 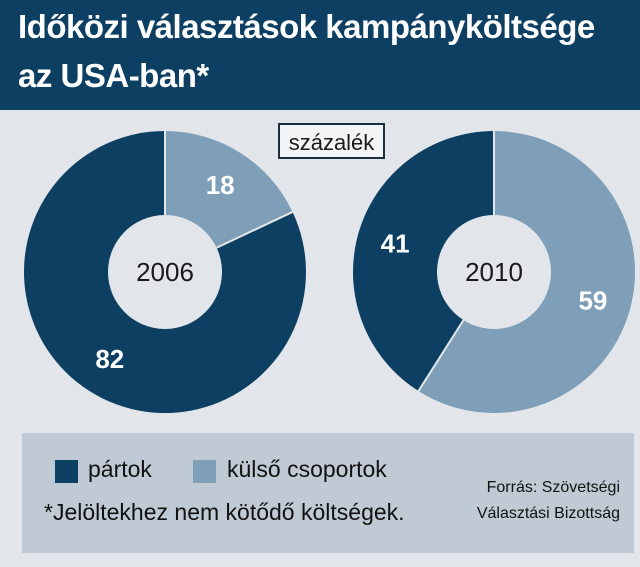 What do you see at coordinates (109, 359) in the screenshot?
I see `donut-2006-value-label-0: 82` at bounding box center [109, 359].